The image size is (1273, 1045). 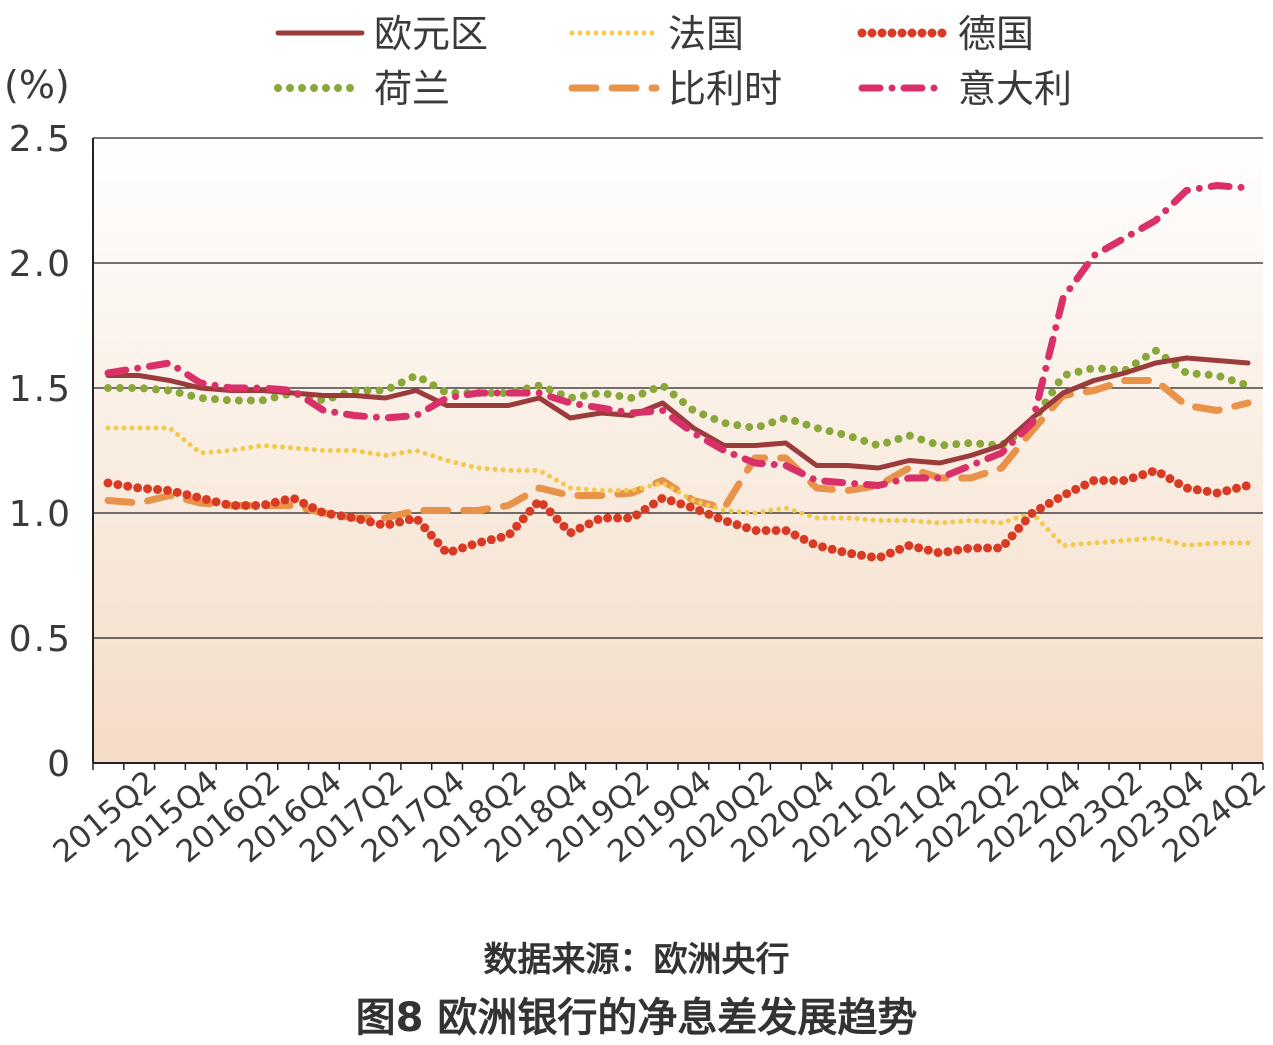 What do you see at coordinates (725, 89) in the screenshot?
I see `legend-label-4: 比利时` at bounding box center [725, 89].